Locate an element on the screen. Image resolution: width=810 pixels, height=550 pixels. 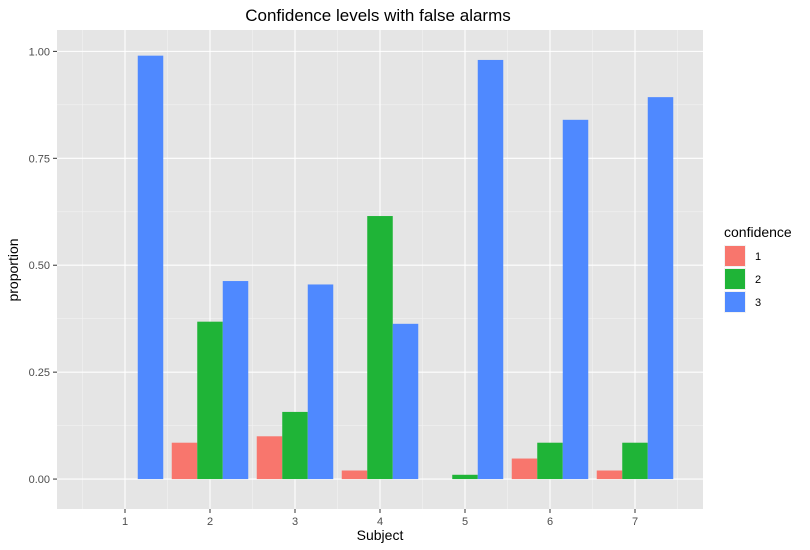
y-tick-label: 0.00 is located at coordinates (39, 480).